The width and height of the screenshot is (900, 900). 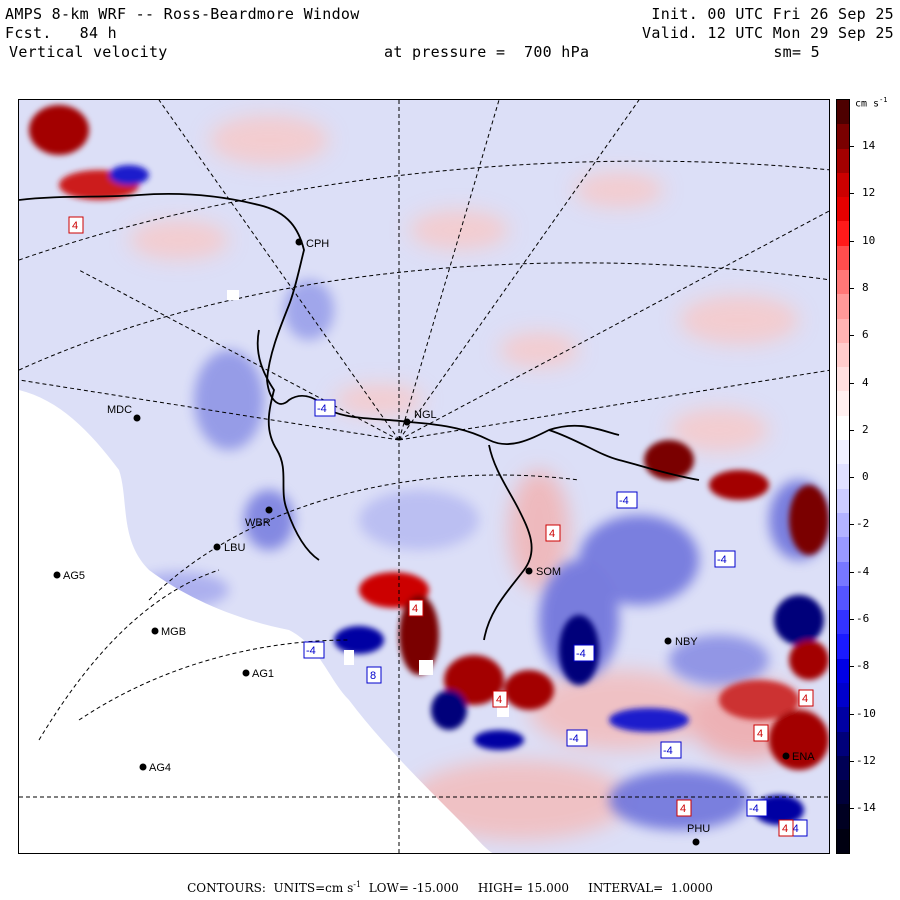 I want to click on contour-box: 8, so click(x=374, y=675).